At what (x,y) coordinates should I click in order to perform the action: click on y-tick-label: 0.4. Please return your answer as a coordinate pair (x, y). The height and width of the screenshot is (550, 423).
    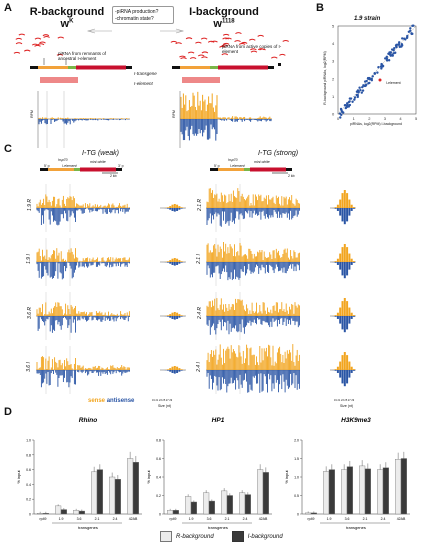
    Looking at the image, I should click on (28, 485).